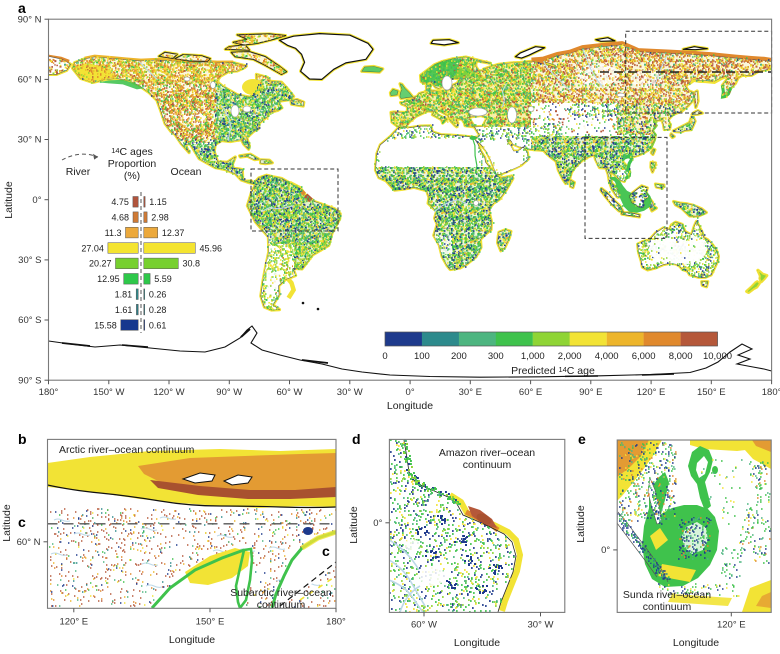 Image resolution: width=780 pixels, height=654 pixels. What do you see at coordinates (570, 356) in the screenshot?
I see `svg-text: 2,000` at bounding box center [570, 356].